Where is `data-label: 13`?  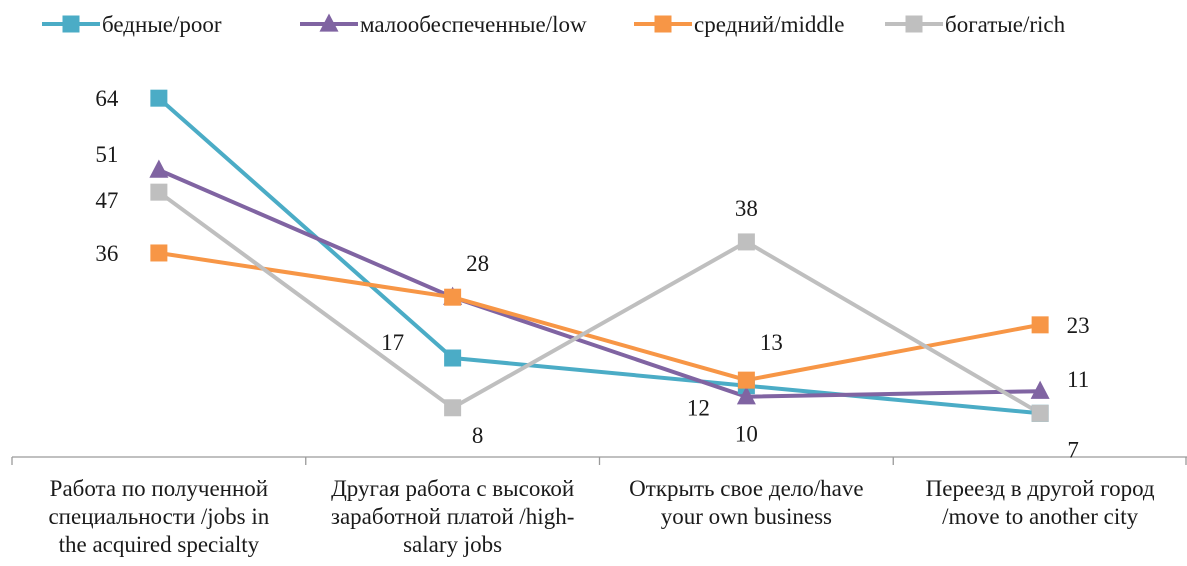
data-label: 13 is located at coordinates (771, 342).